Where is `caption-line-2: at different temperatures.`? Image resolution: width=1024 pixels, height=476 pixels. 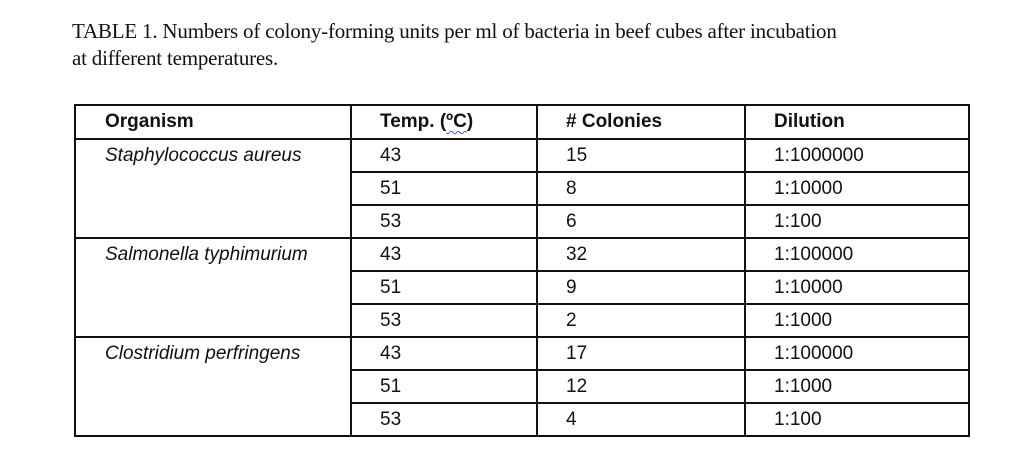 caption-line-2: at different temperatures. is located at coordinates (175, 58).